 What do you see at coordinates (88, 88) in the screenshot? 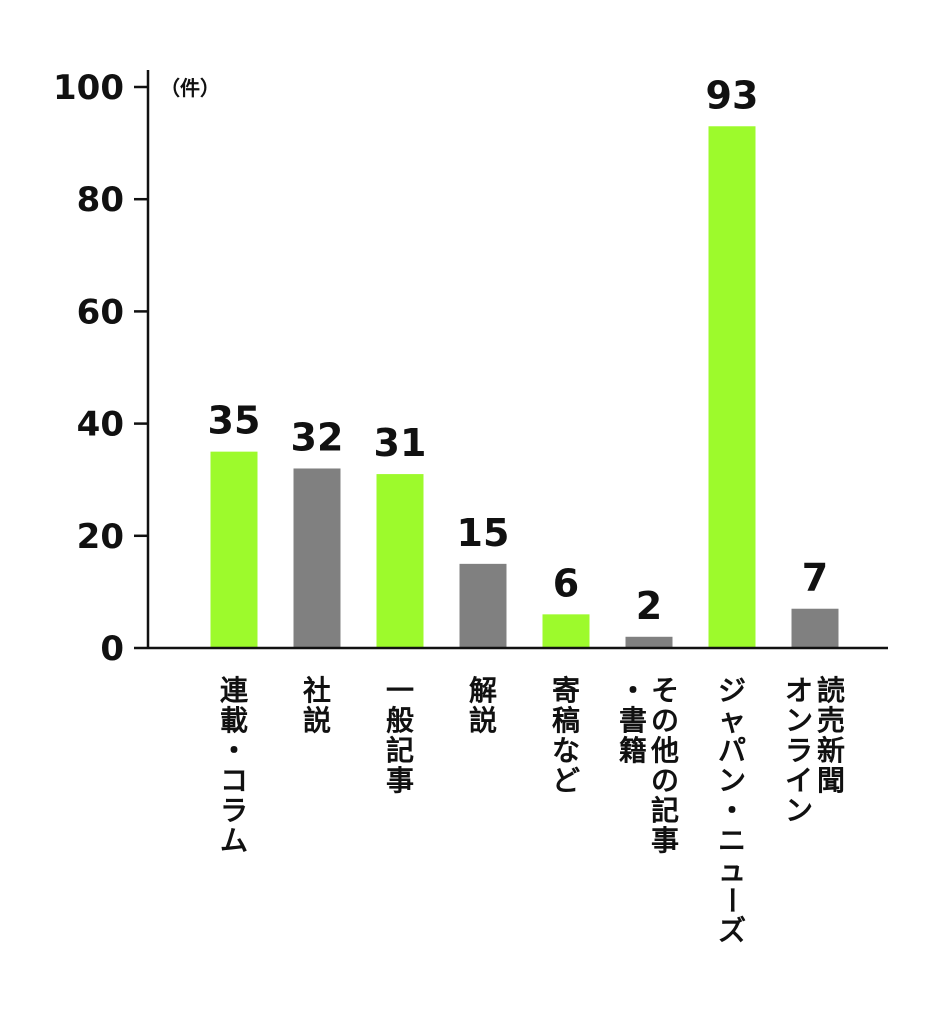
I see `y-tick-label: 100` at bounding box center [88, 88].